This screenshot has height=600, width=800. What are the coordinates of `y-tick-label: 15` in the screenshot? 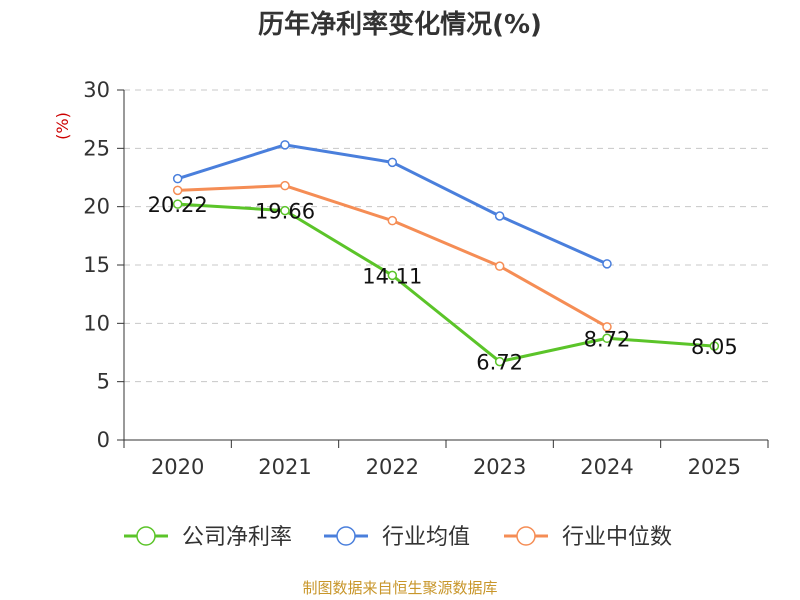 It's located at (96, 265).